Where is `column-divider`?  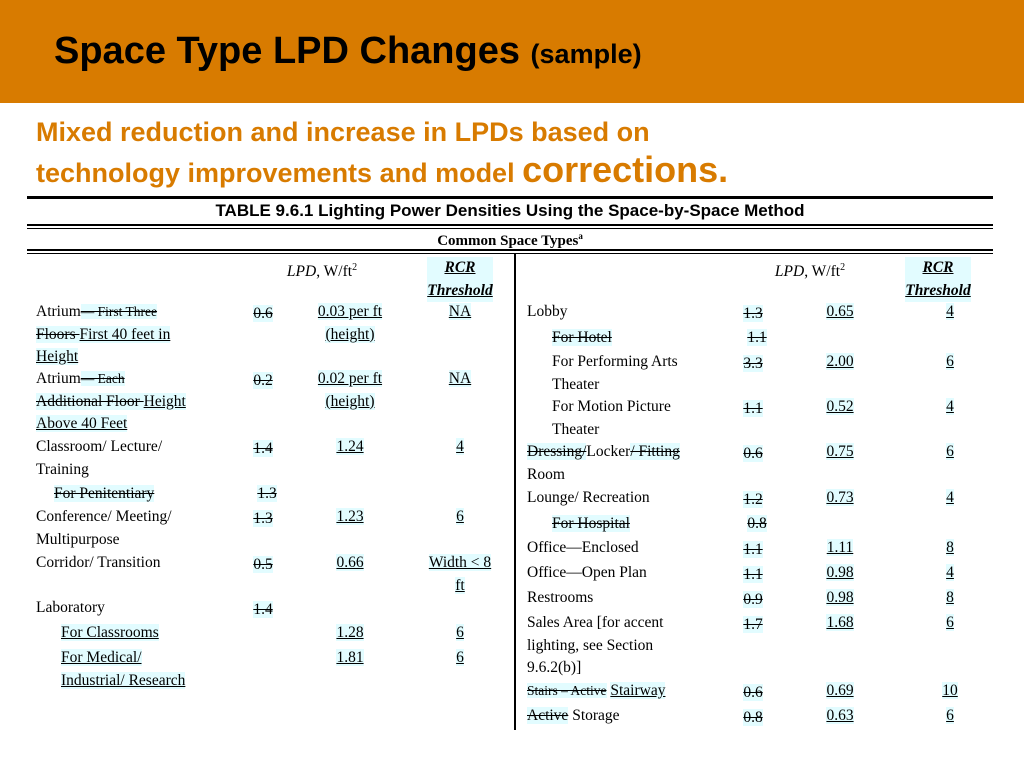 column-divider is located at coordinates (515, 492).